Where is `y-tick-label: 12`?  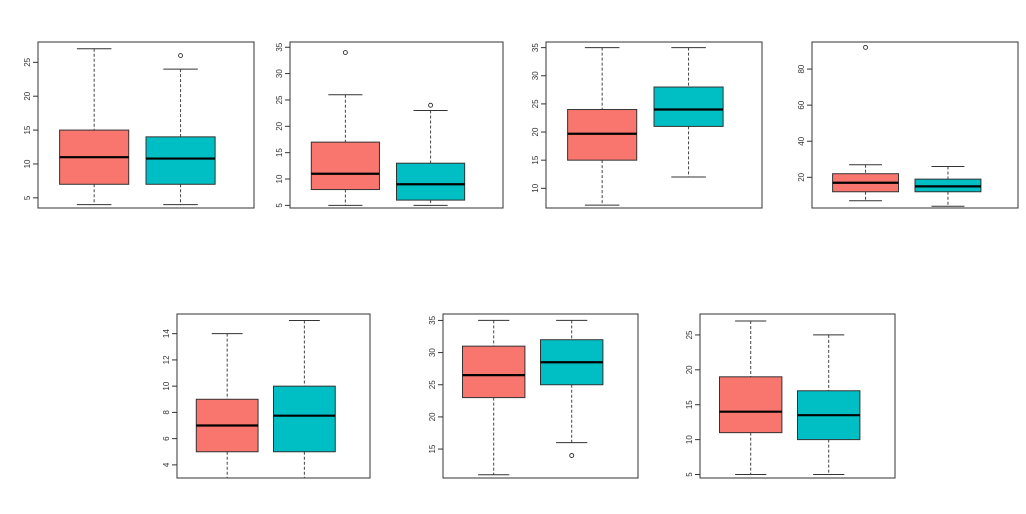
y-tick-label: 12 is located at coordinates (166, 359).